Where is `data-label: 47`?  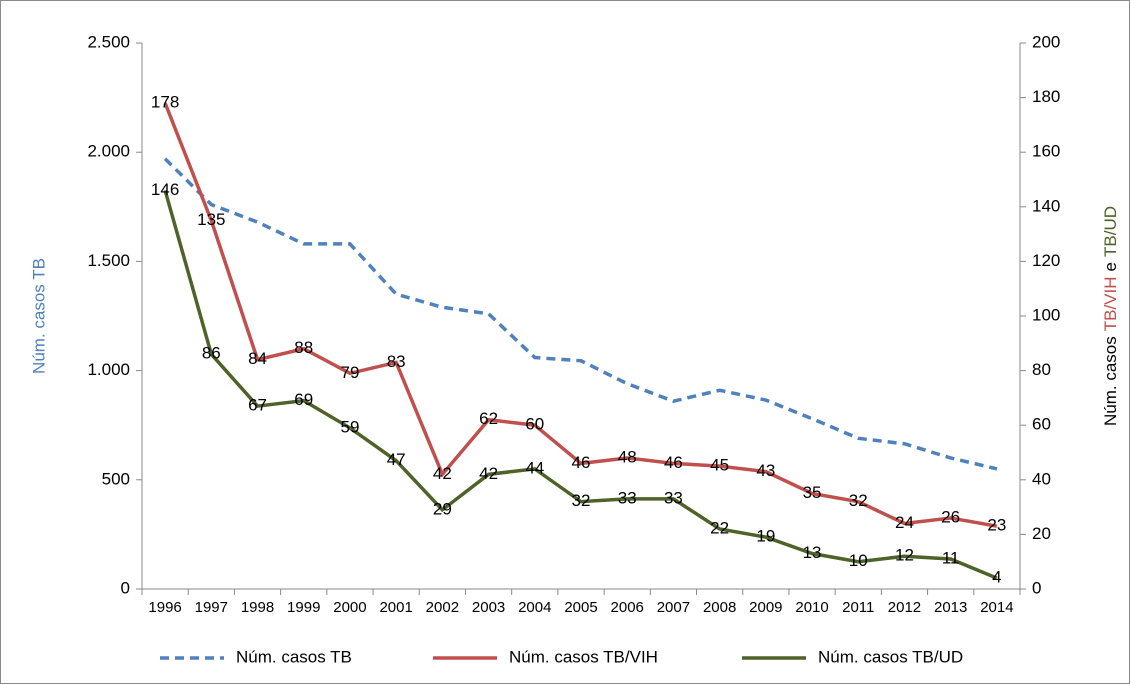 data-label: 47 is located at coordinates (396, 459).